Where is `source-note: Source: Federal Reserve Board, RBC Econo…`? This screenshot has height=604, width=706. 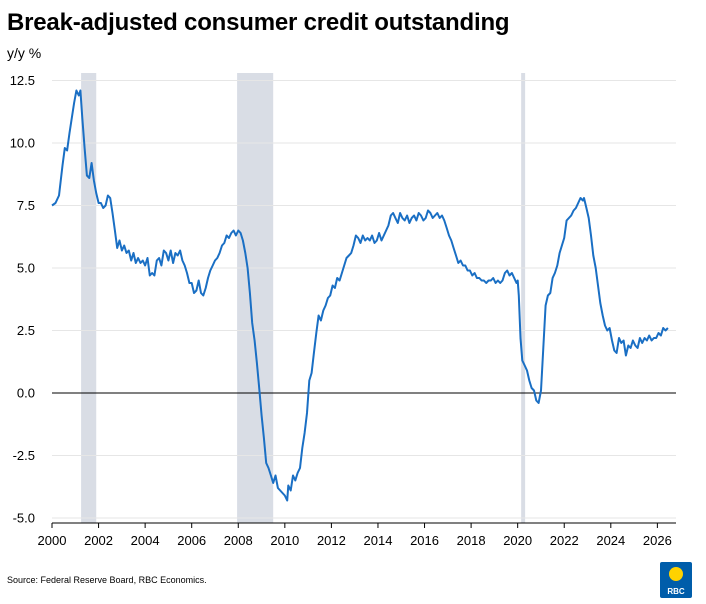 source-note: Source: Federal Reserve Board, RBC Econo… is located at coordinates (107, 580).